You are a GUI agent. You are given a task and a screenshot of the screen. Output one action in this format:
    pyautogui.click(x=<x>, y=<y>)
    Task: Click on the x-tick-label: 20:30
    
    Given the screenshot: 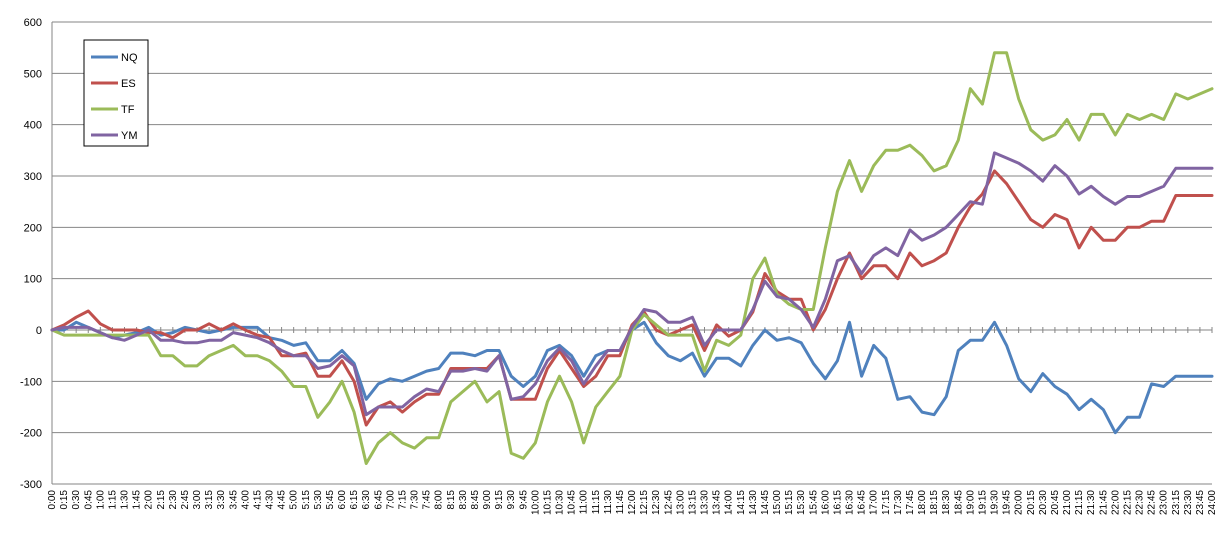 What is the action you would take?
    pyautogui.click(x=1043, y=502)
    